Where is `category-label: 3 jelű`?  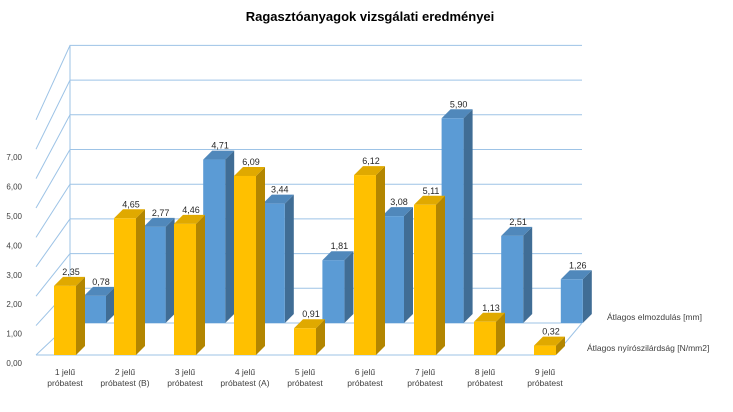 category-label: 3 jelű is located at coordinates (185, 372).